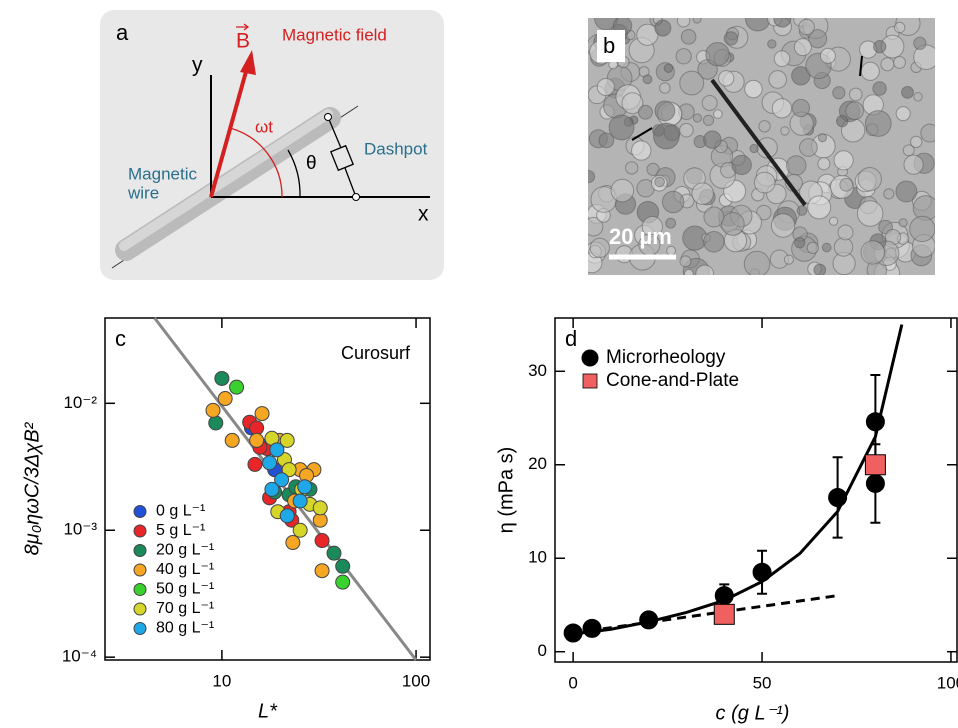 The height and width of the screenshot is (728, 958). I want to click on wire-highlight, so click(226, 180).